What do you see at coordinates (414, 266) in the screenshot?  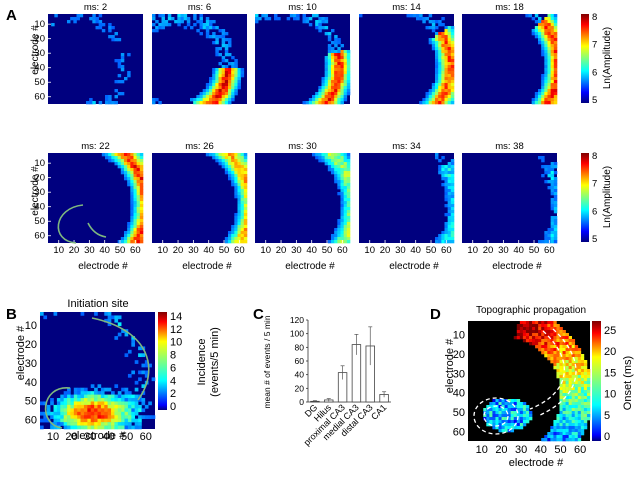 I see `panel-a-xlabel-4: electrode #` at bounding box center [414, 266].